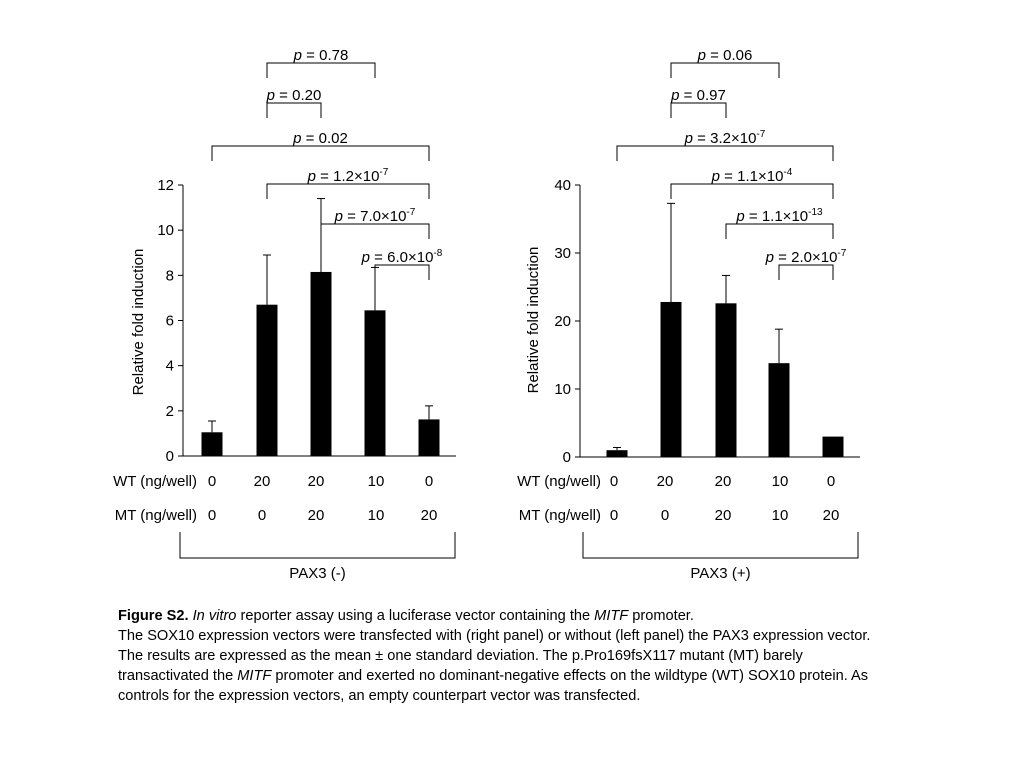  What do you see at coordinates (752, 176) in the screenshot?
I see `p-value-label: p = 1.1×10-4` at bounding box center [752, 176].